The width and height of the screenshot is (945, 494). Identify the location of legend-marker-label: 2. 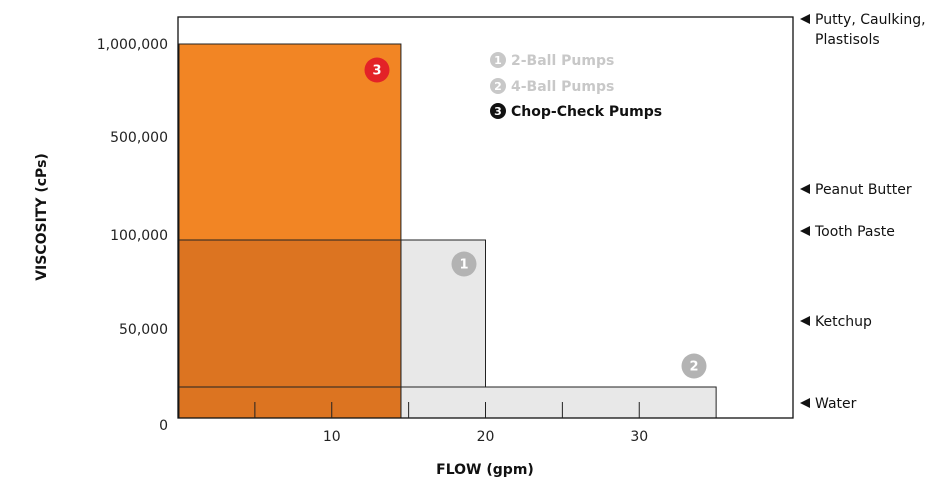
(498, 86).